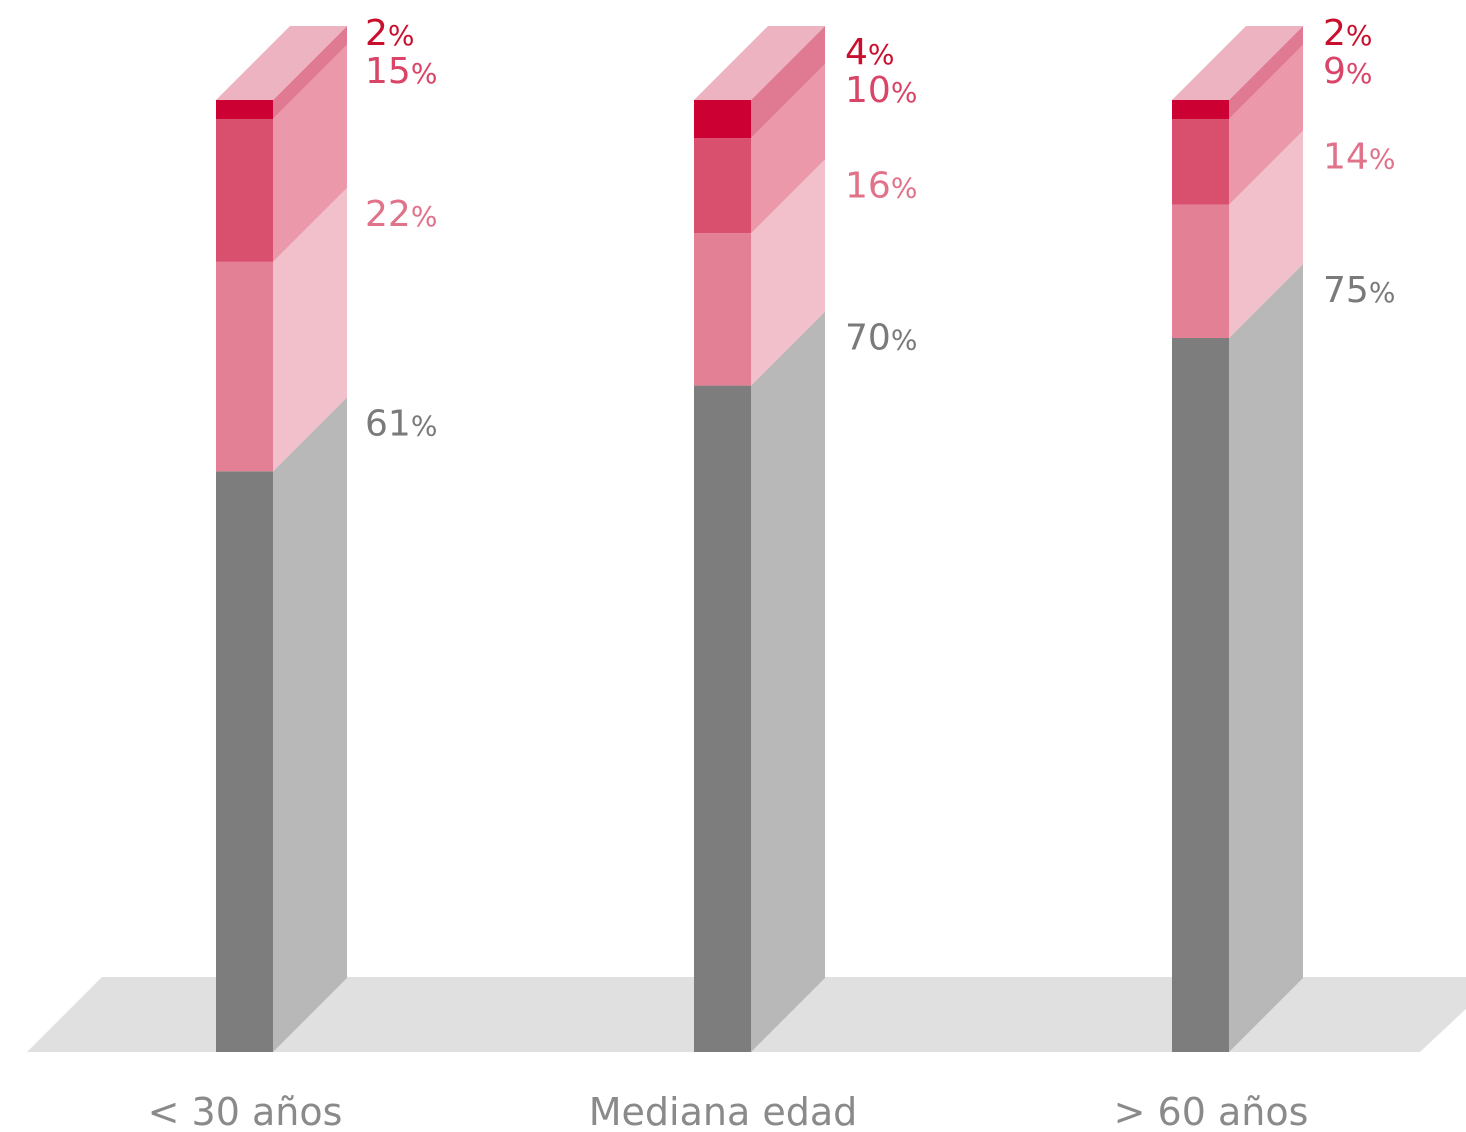 The width and height of the screenshot is (1466, 1132). What do you see at coordinates (401, 71) in the screenshot?
I see `value-label: 15%` at bounding box center [401, 71].